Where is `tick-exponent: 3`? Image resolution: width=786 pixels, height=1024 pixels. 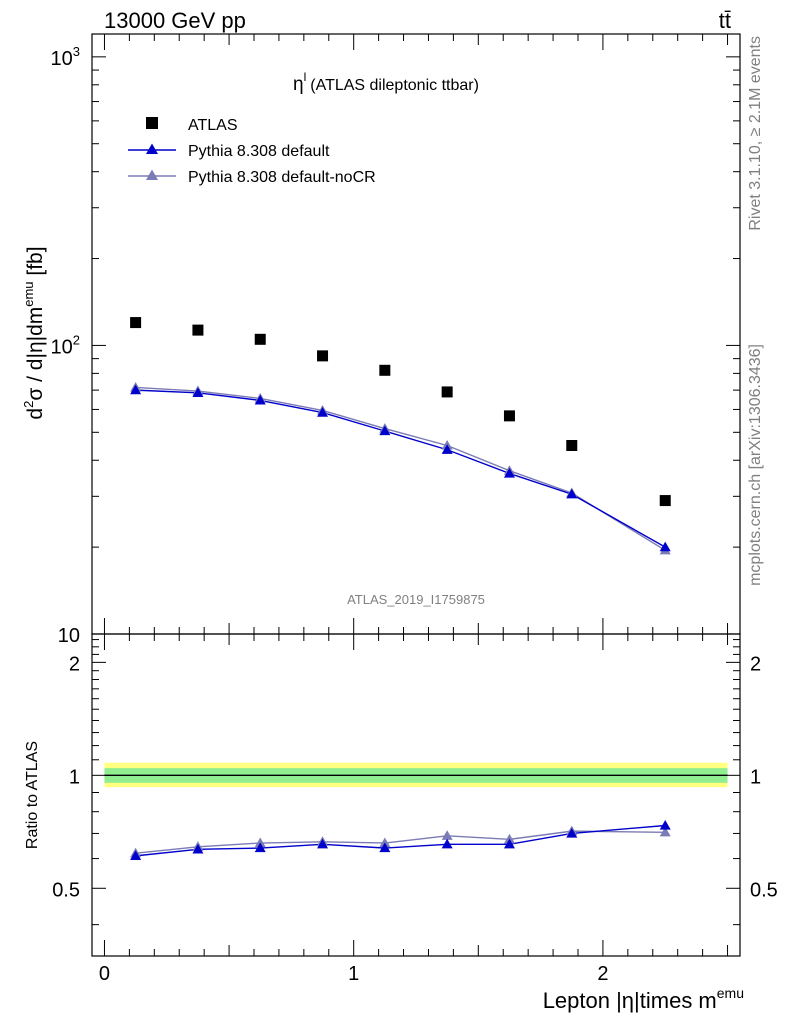
tick-exponent: 3 is located at coordinates (76, 51).